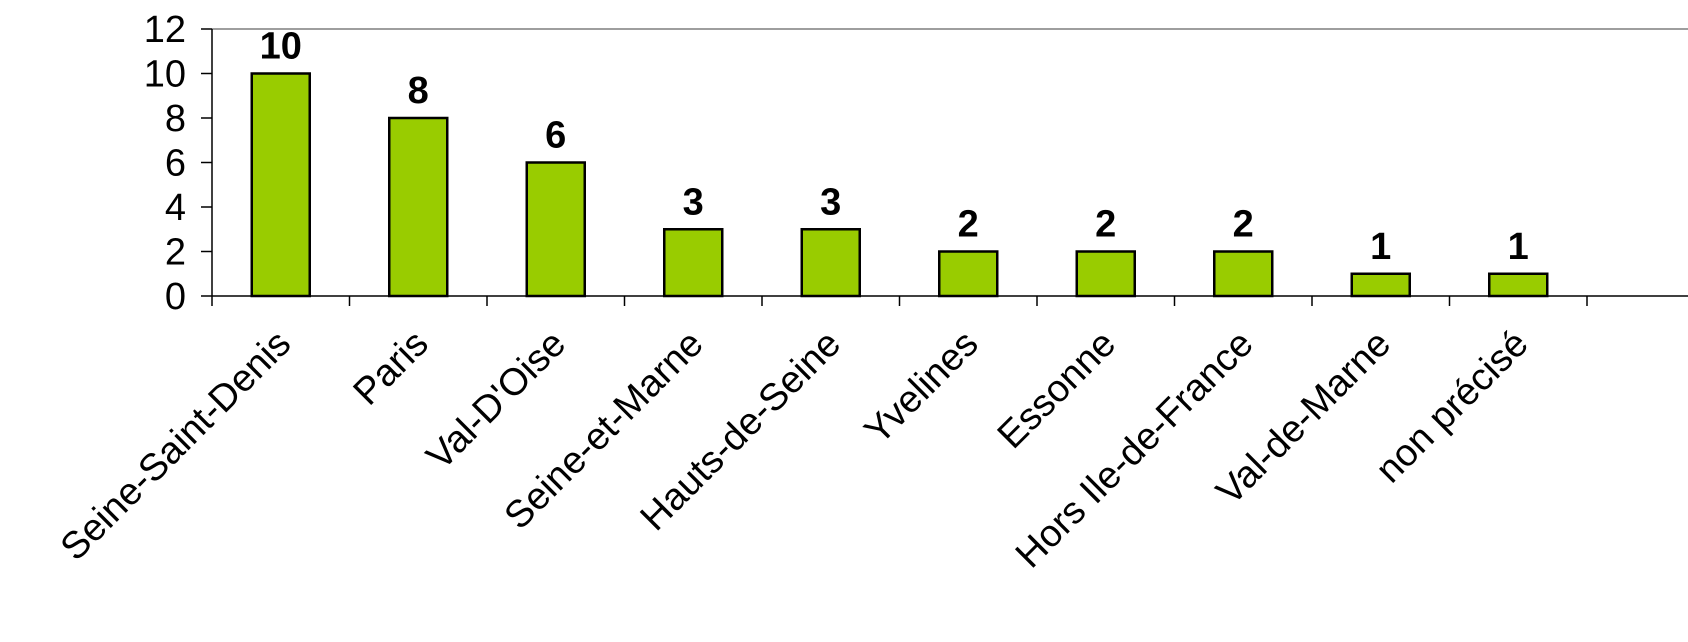  Describe the element at coordinates (165, 75) in the screenshot. I see `y-tick-label: 10` at that location.